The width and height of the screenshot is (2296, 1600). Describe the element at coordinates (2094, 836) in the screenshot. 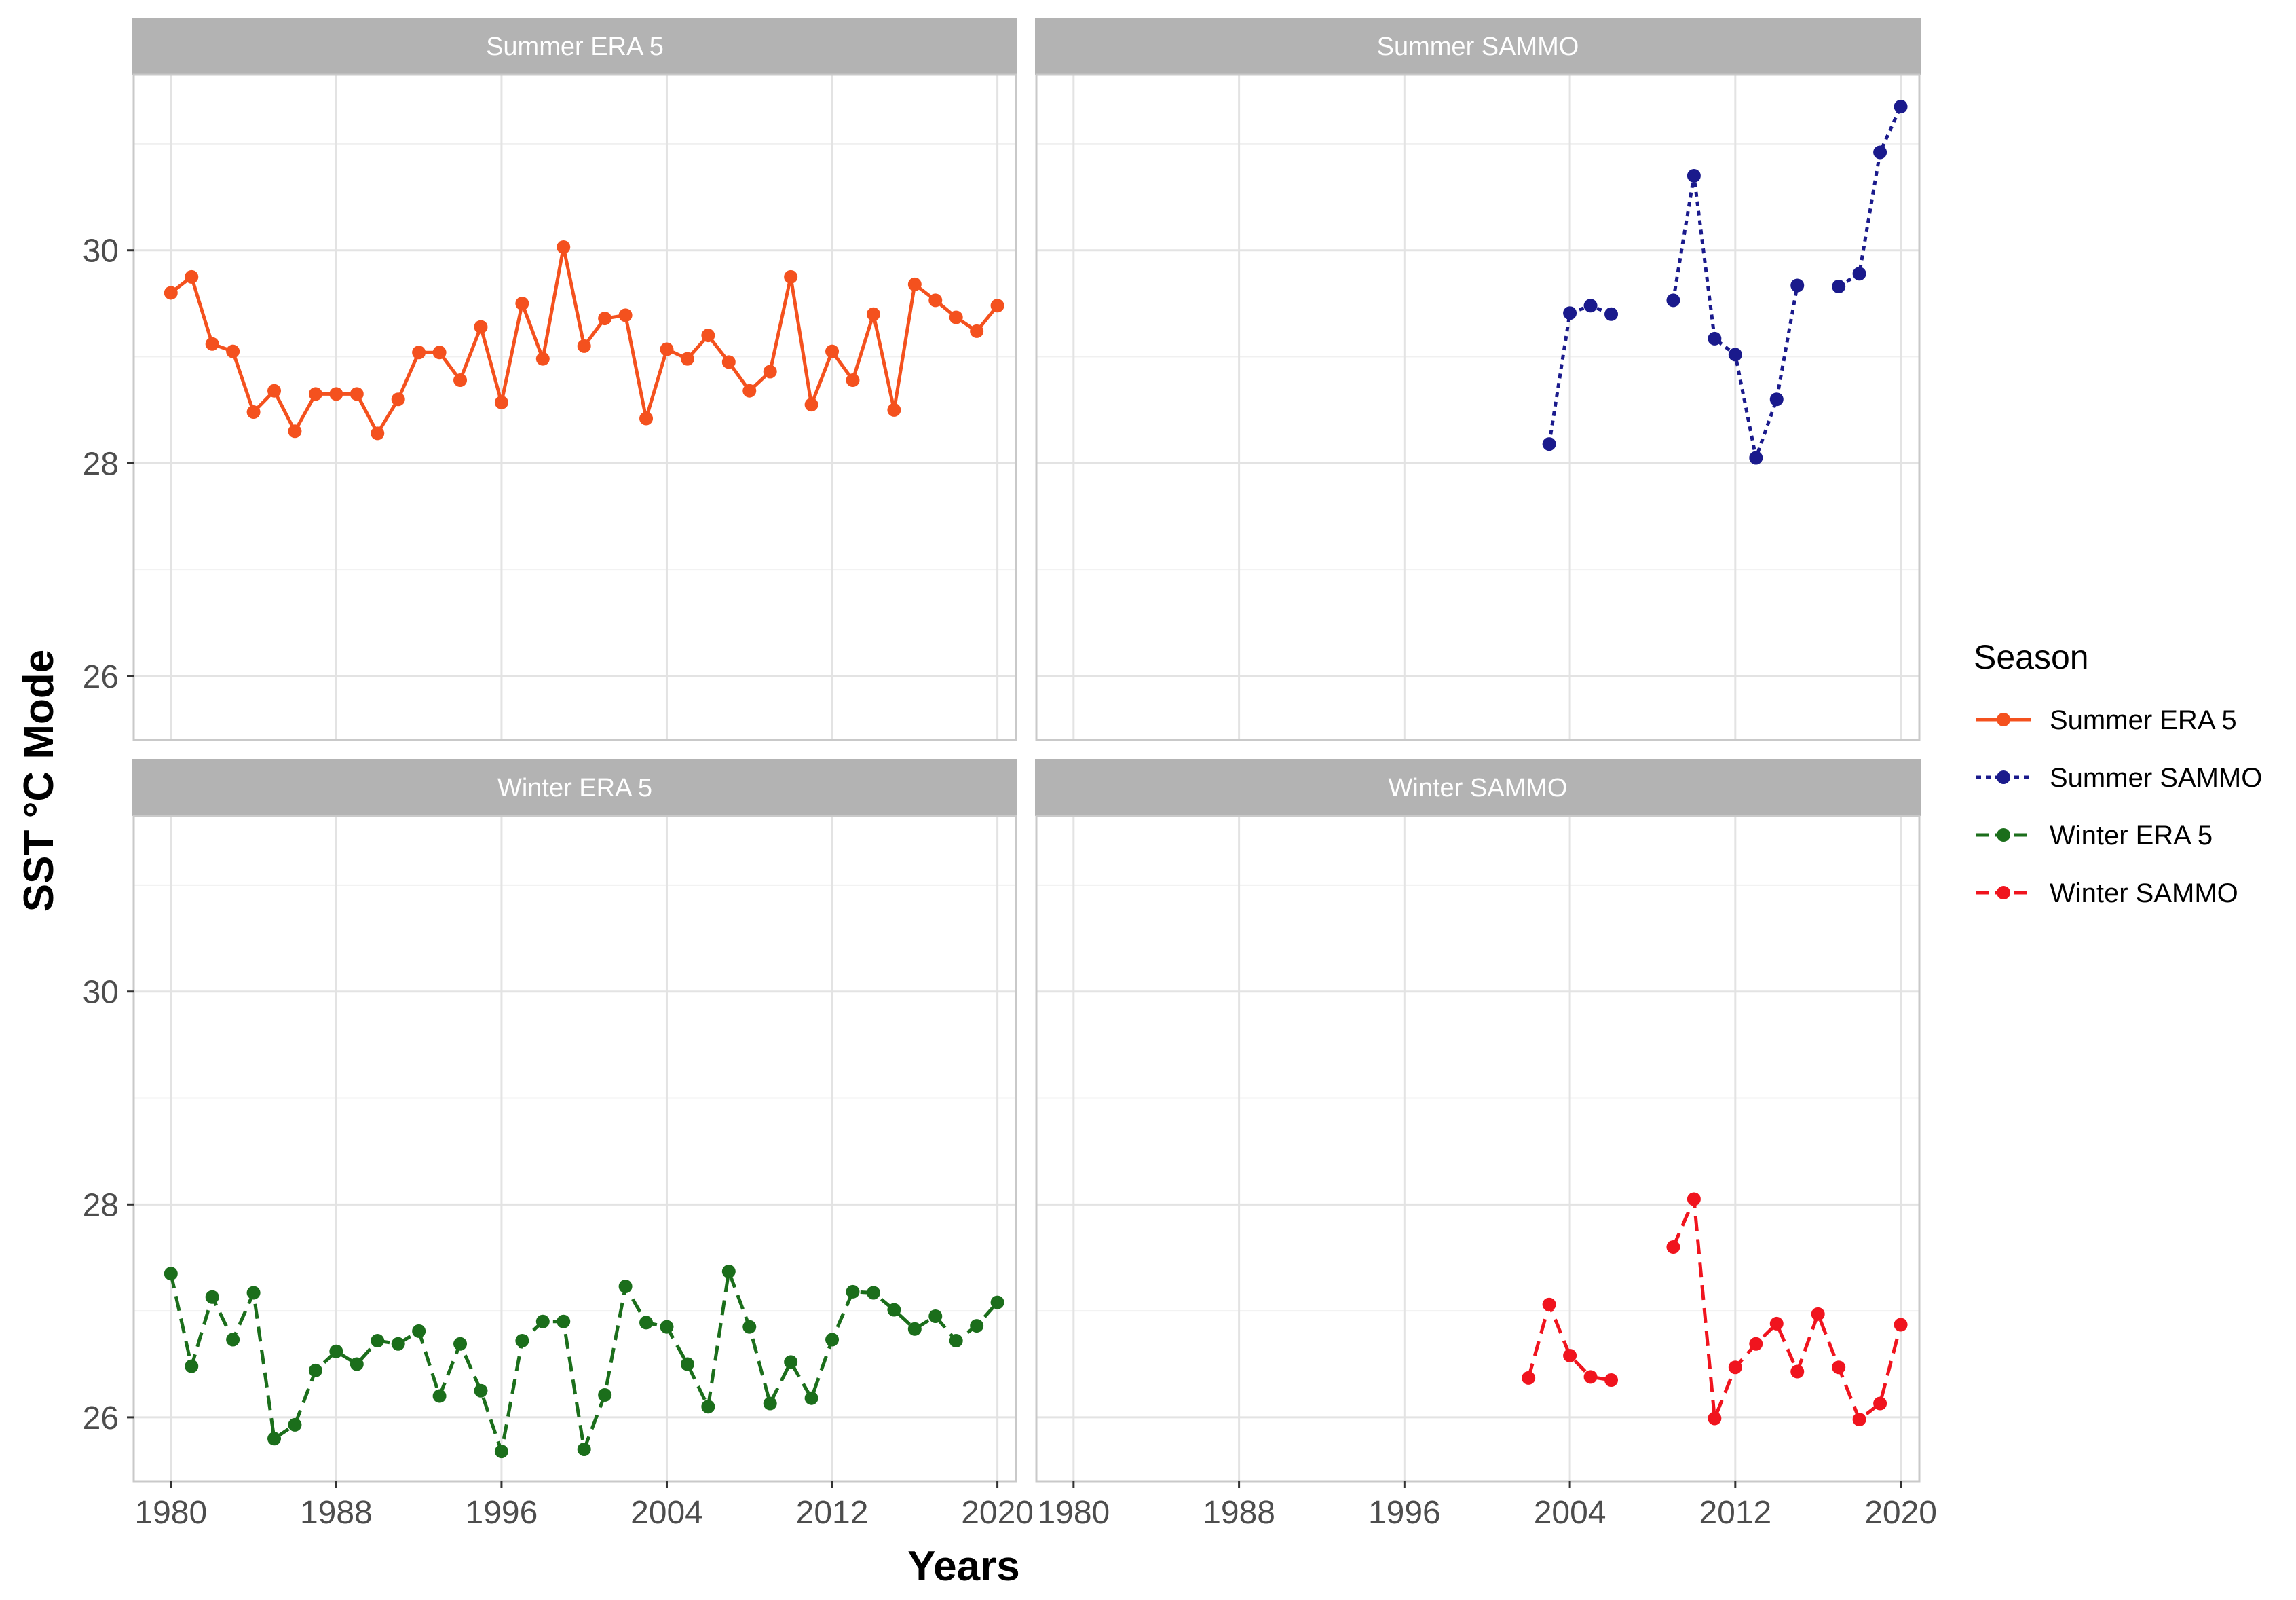

I see `legend-item: Winter ERA 5` at that location.